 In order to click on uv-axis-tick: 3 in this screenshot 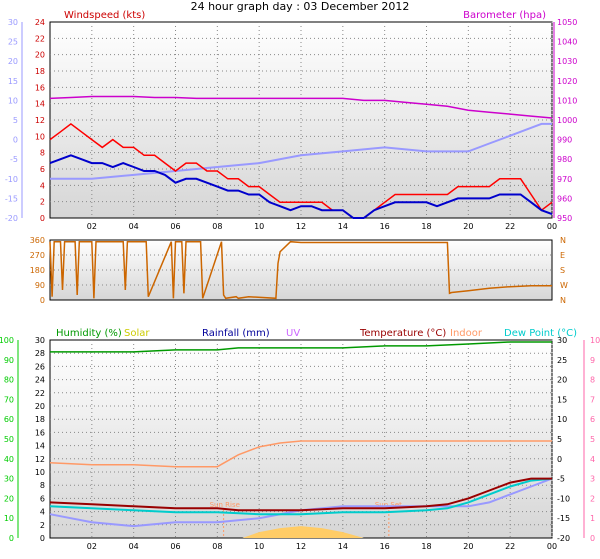, I will do `click(592, 479)`.